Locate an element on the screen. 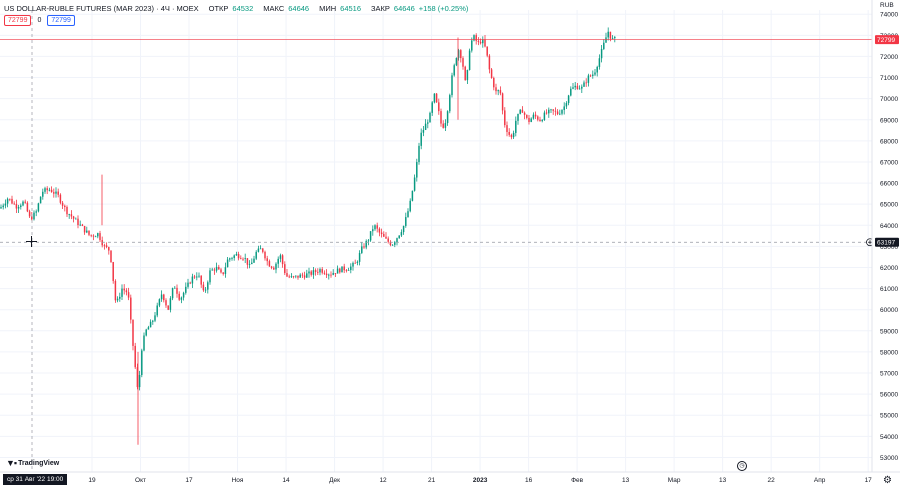 This screenshot has width=900, height=488. close-label: ЗАКР is located at coordinates (380, 8).